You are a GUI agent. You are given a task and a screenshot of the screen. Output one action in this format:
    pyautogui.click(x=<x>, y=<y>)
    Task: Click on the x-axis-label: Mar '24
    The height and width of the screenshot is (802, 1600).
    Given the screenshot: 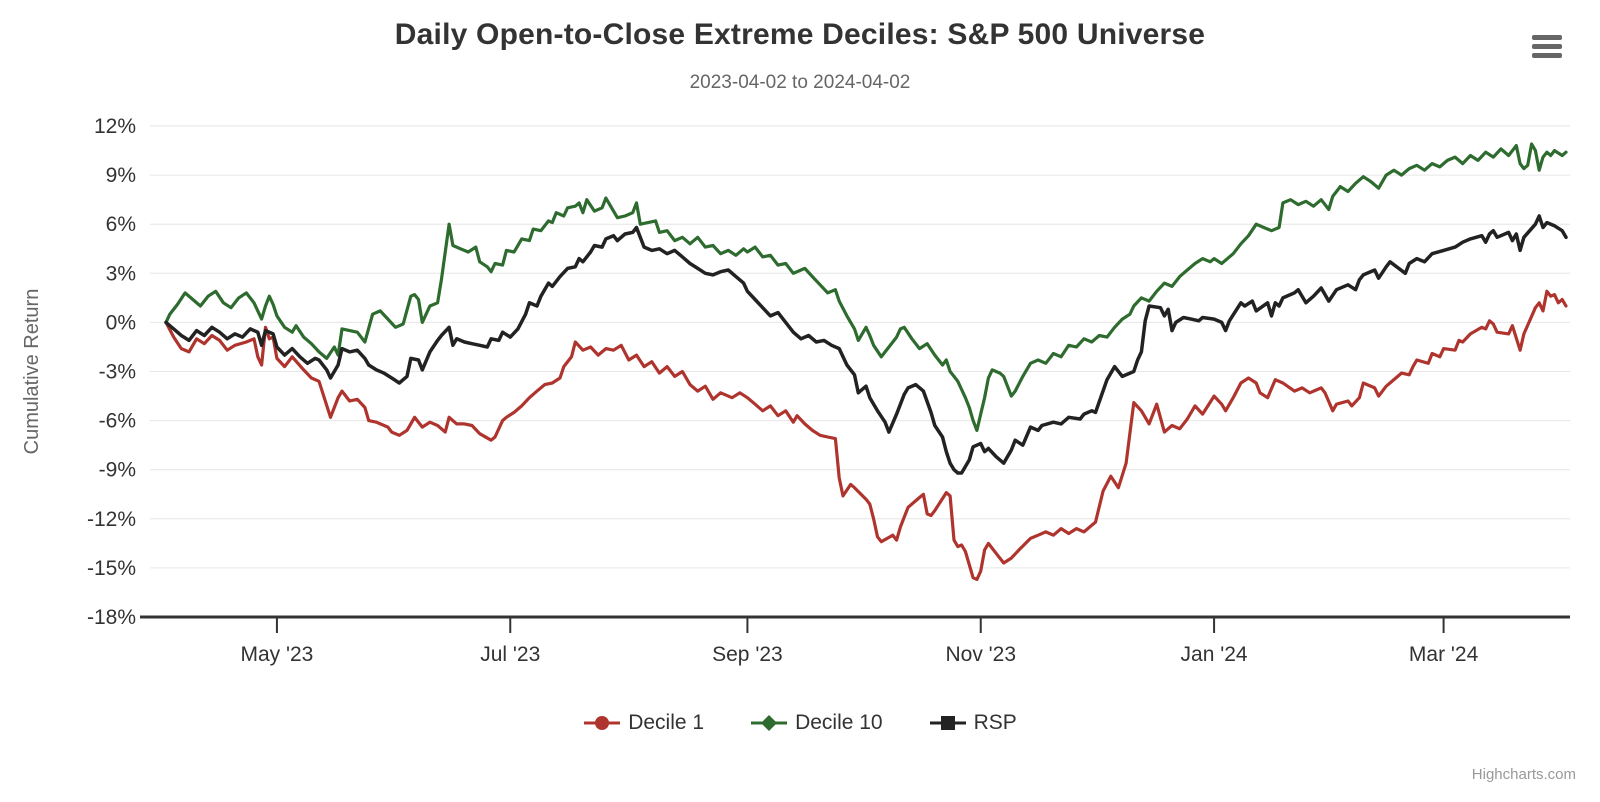 What is the action you would take?
    pyautogui.click(x=1444, y=654)
    